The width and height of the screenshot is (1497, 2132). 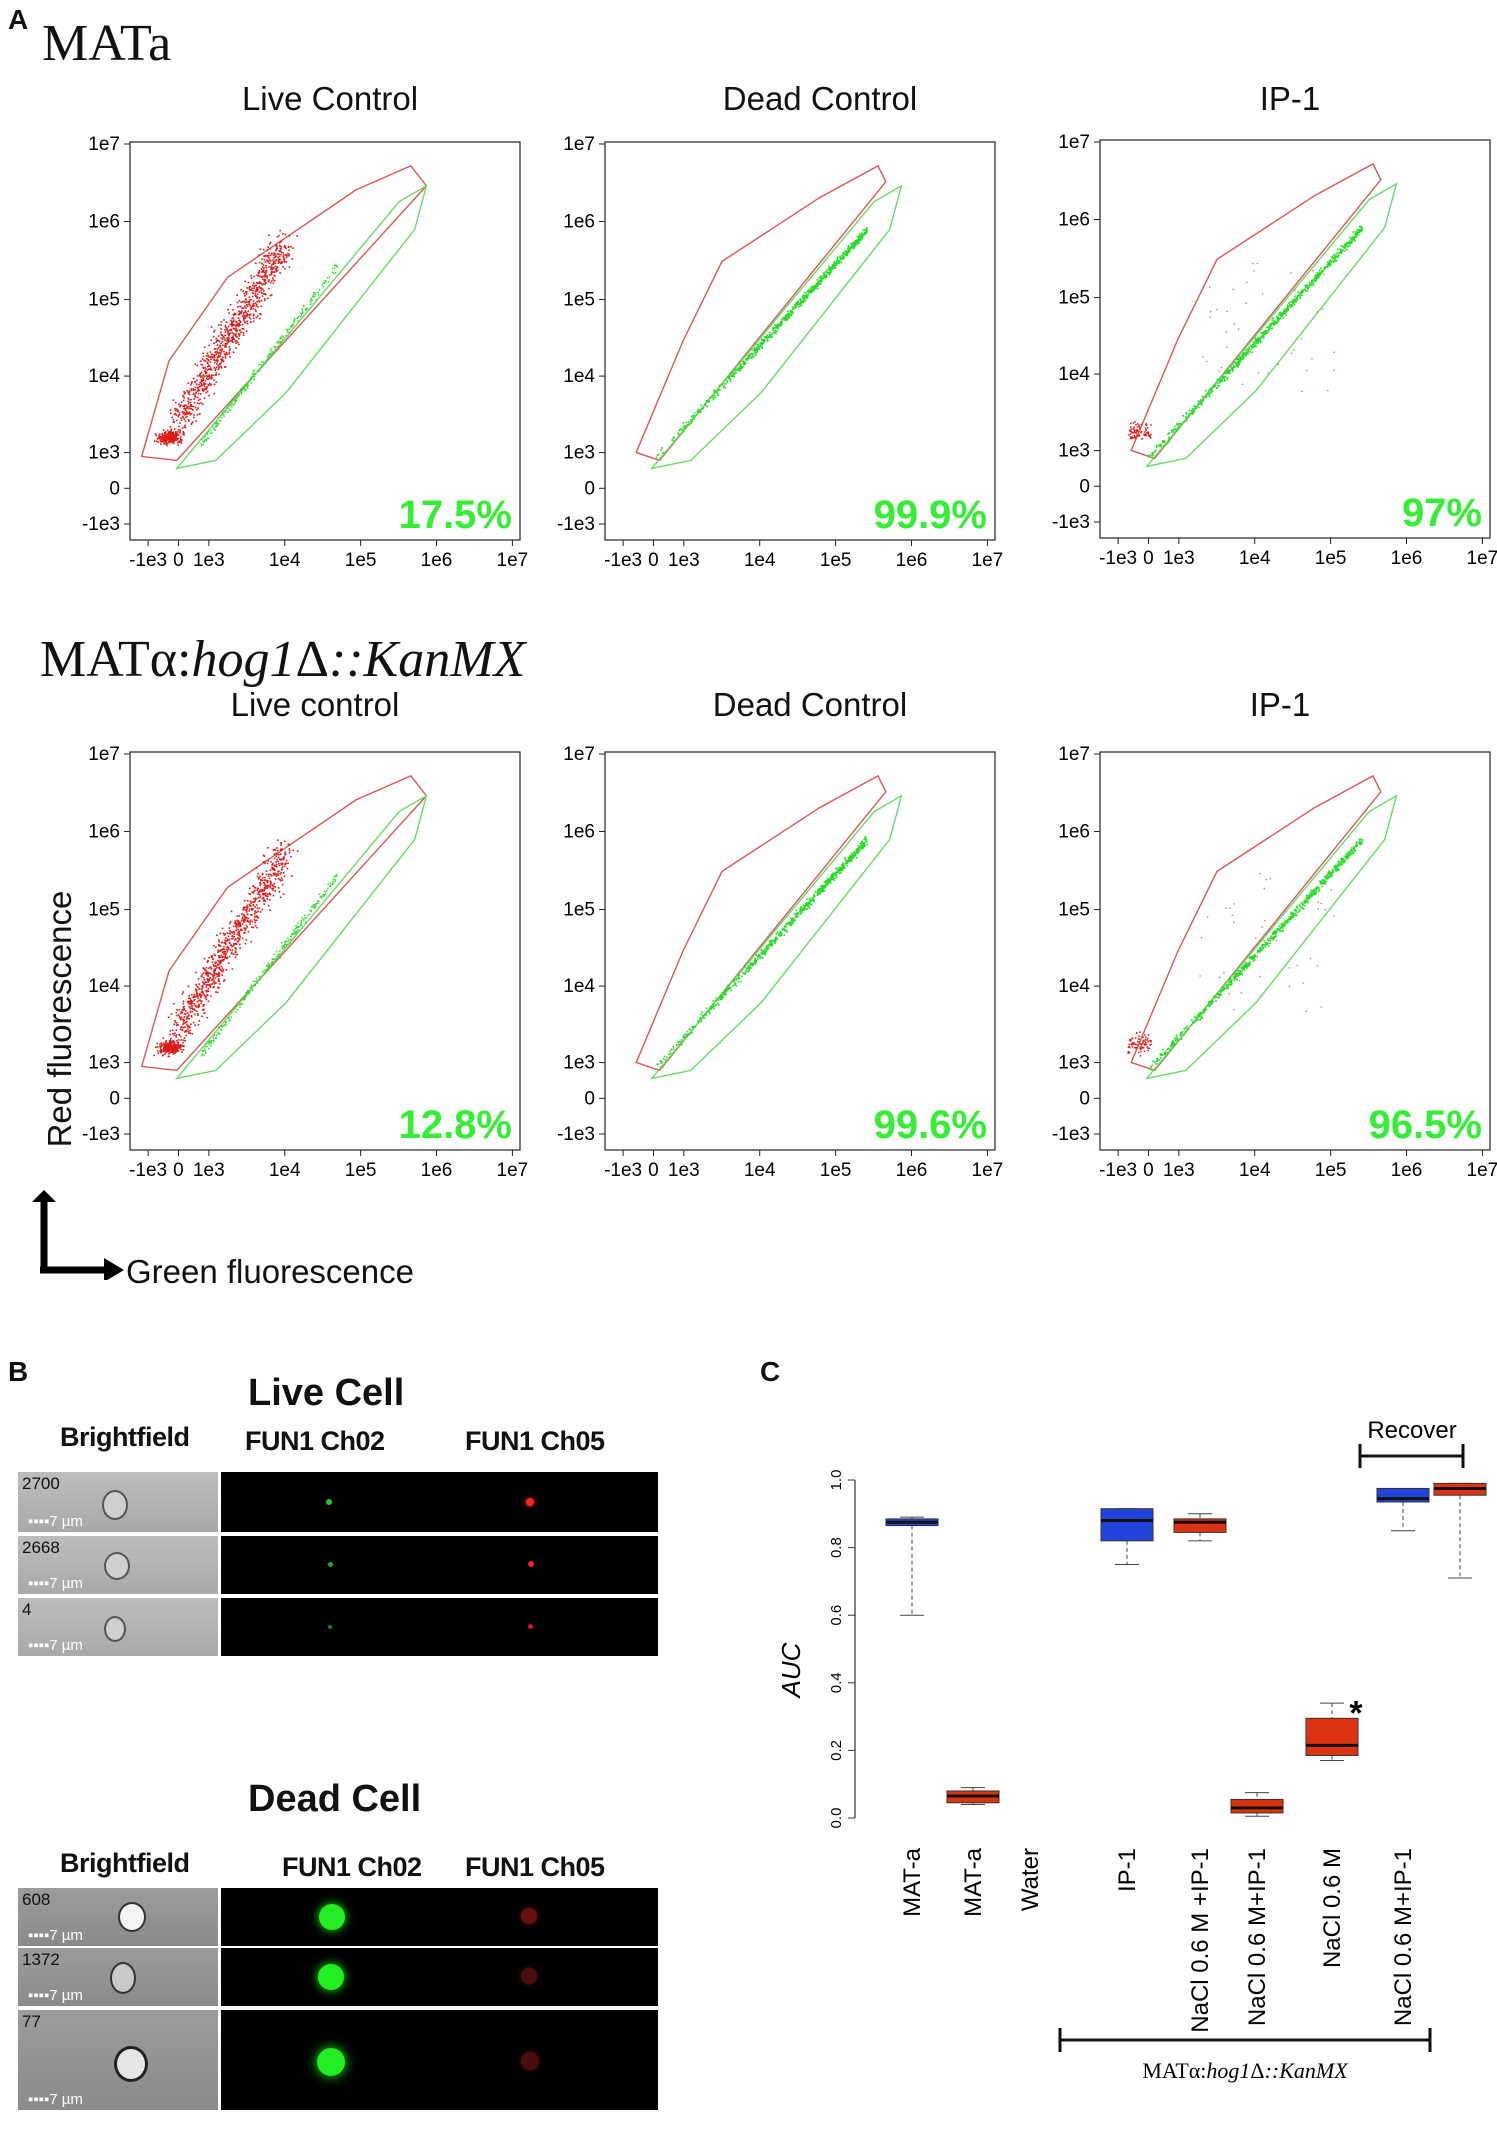 I want to click on gate-percent: 97%, so click(x=1442, y=513).